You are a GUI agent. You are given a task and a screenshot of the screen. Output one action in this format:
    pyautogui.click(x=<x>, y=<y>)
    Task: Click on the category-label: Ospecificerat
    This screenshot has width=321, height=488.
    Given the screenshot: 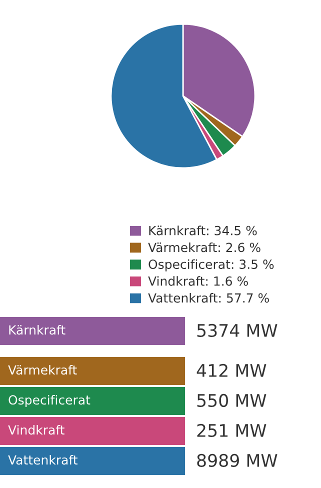 What is the action you would take?
    pyautogui.click(x=49, y=401)
    